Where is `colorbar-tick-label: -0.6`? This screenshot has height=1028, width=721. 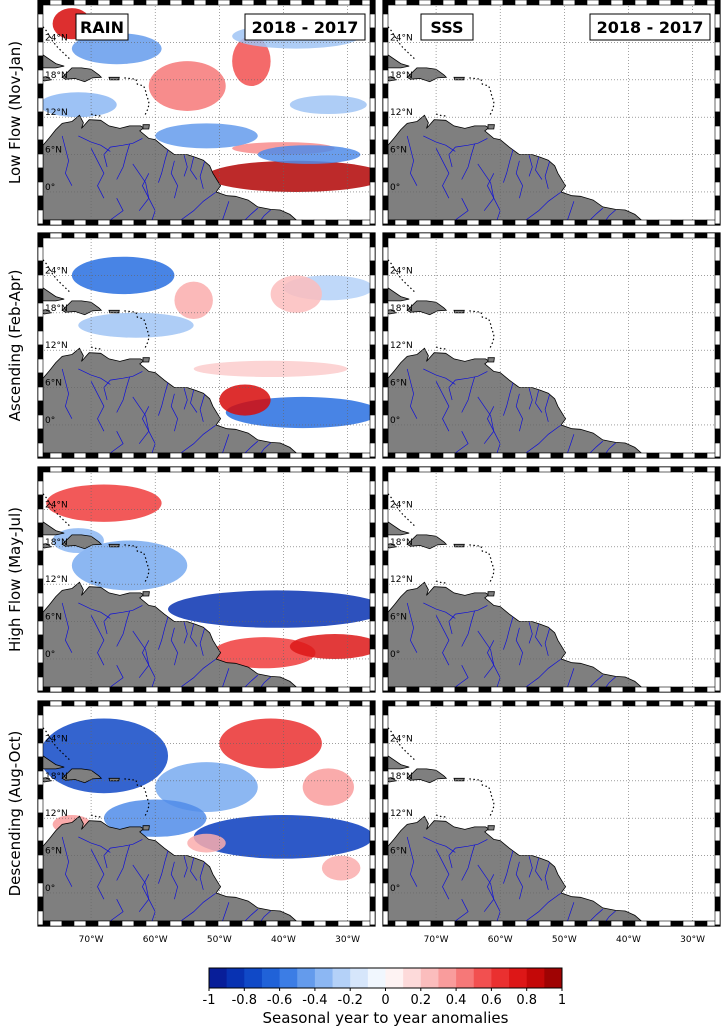
colorbar-tick-label: -0.6 is located at coordinates (279, 1000).